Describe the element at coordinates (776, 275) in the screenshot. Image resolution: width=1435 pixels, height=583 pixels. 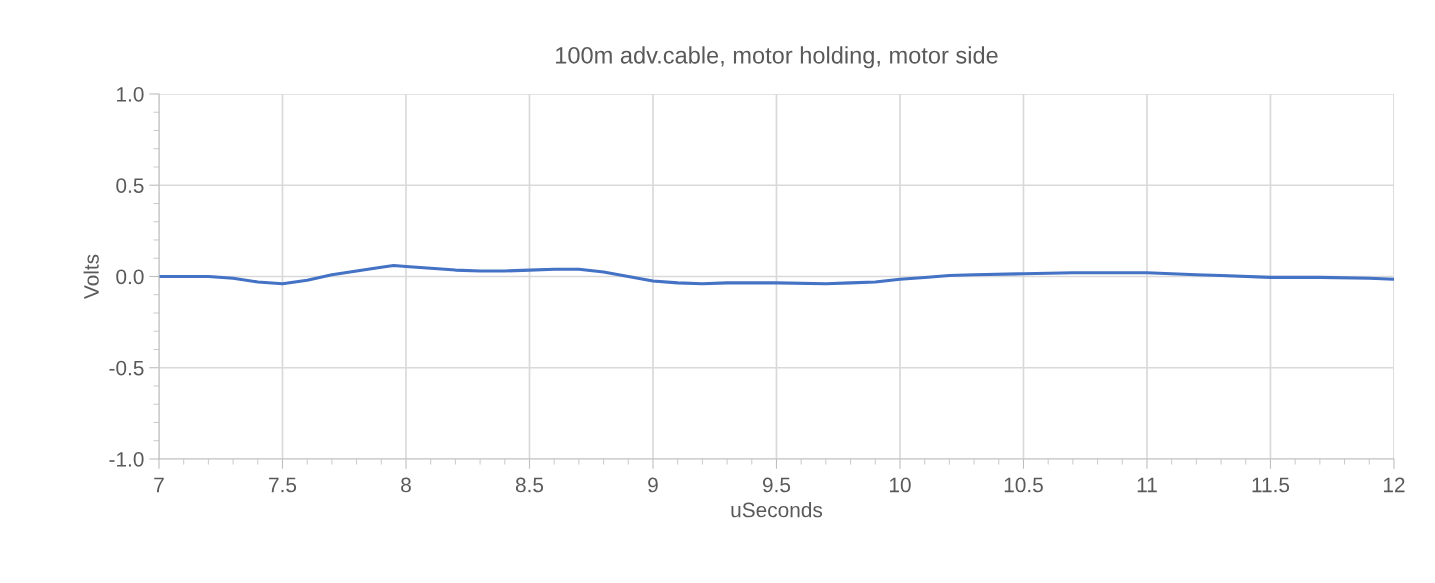
I see `line-series` at that location.